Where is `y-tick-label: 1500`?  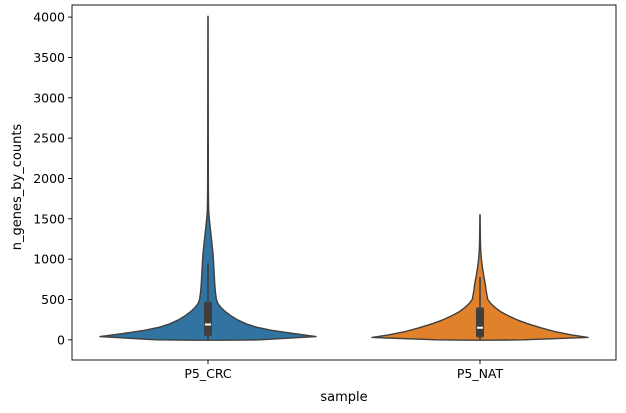
y-tick-label: 1500 is located at coordinates (49, 218).